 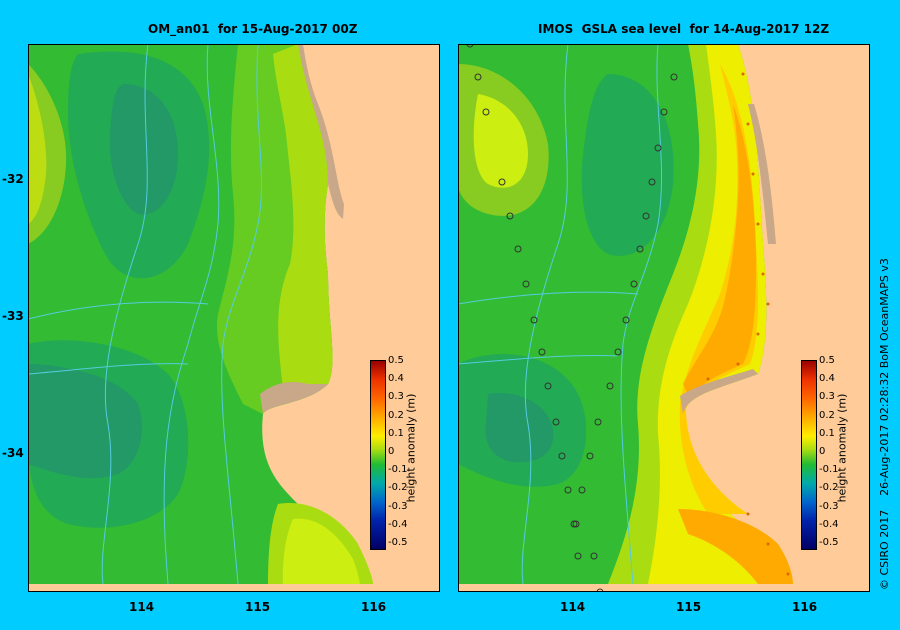 I want to click on lon-label-right: 116, so click(x=805, y=607).